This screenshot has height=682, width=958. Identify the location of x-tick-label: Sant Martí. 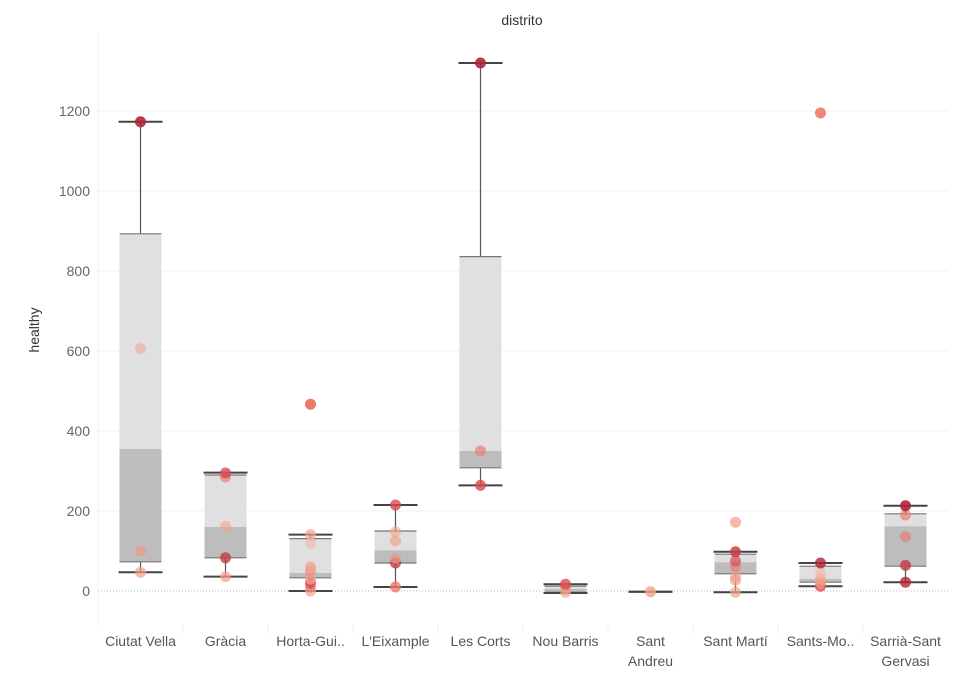
(735, 641).